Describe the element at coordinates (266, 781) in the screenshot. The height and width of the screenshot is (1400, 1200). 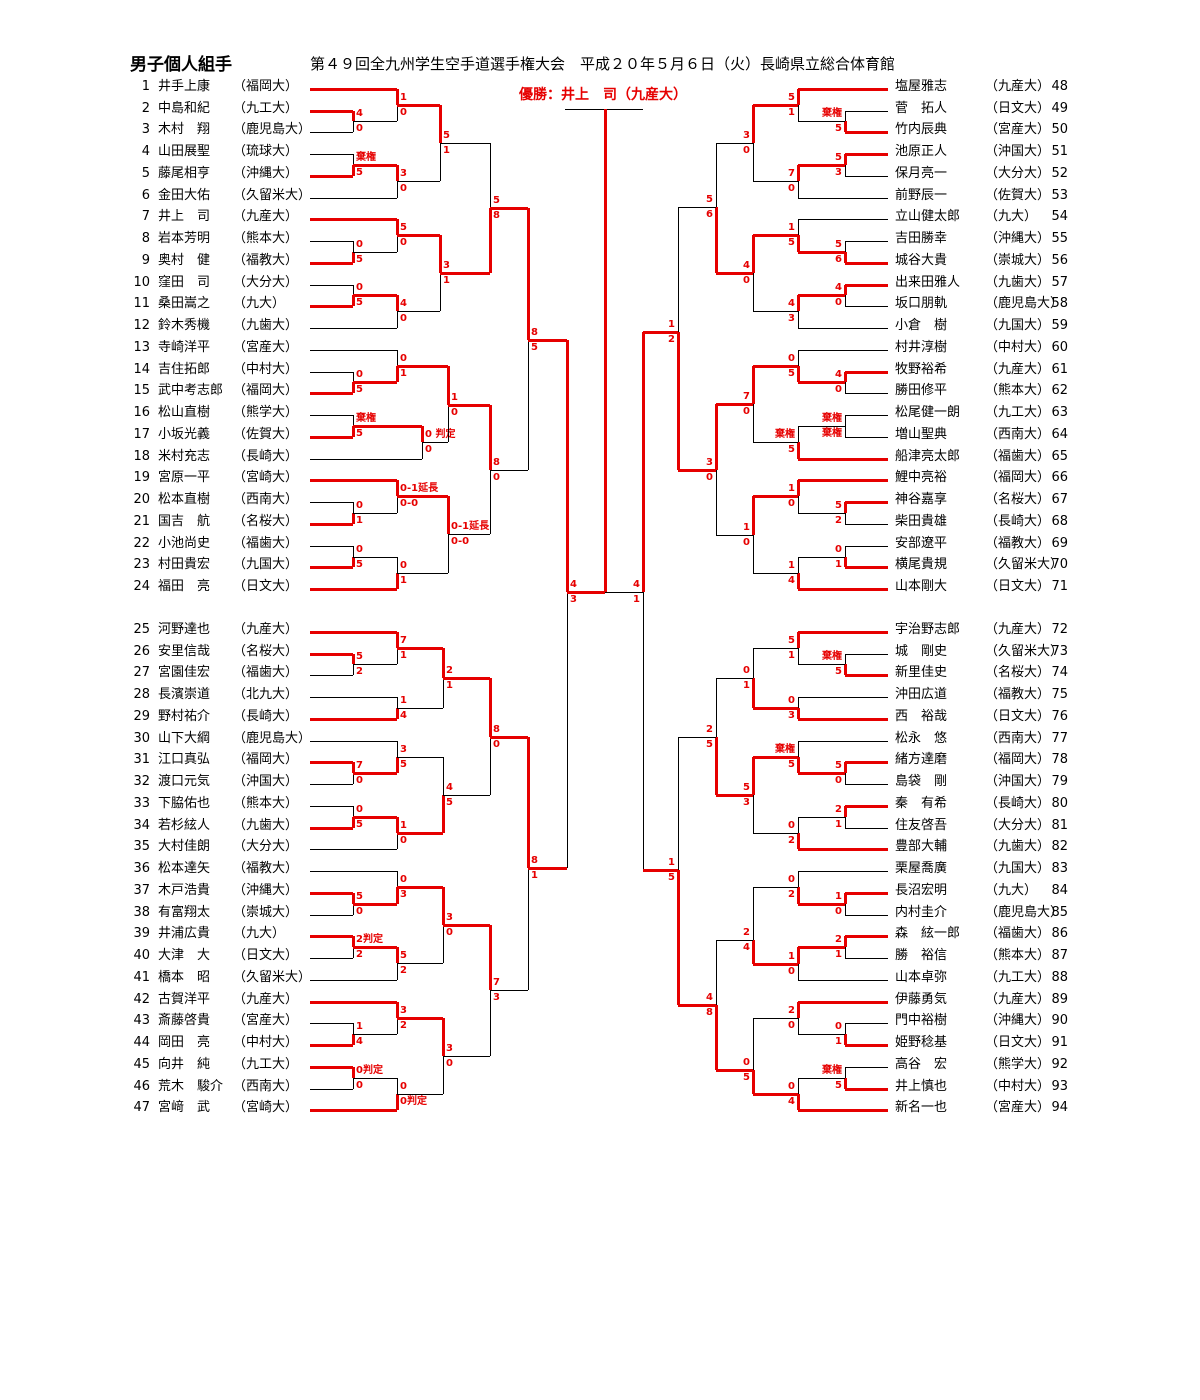
I see `player-university: （沖国大）` at that location.